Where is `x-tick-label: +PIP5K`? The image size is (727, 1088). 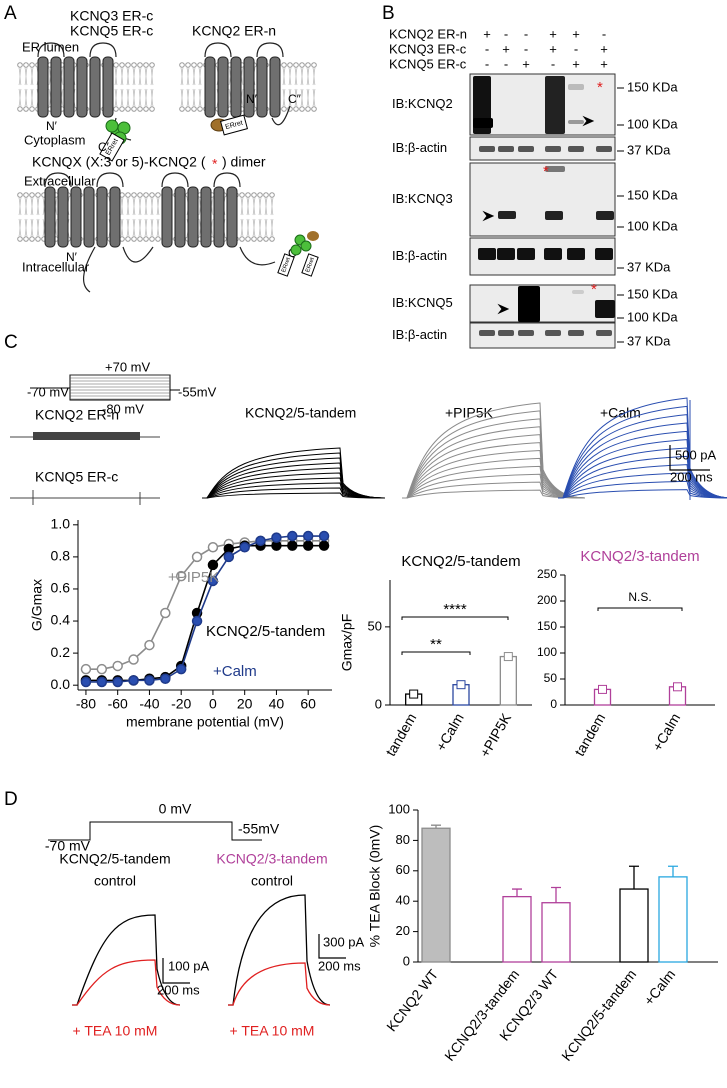 x-tick-label: +PIP5K is located at coordinates (495, 735).